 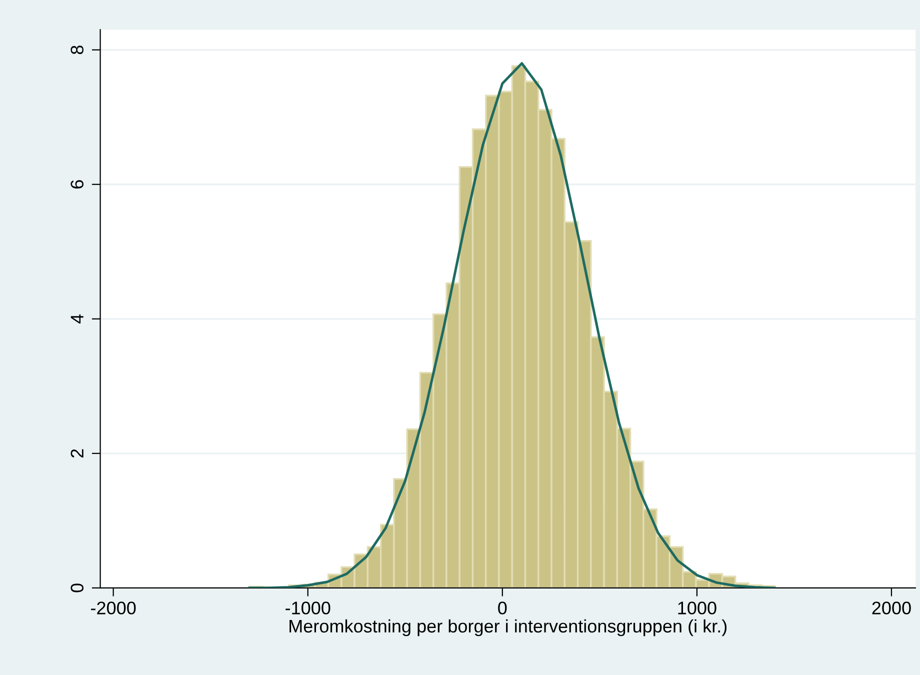 What do you see at coordinates (77, 588) in the screenshot?
I see `y-tick-label: 0` at bounding box center [77, 588].